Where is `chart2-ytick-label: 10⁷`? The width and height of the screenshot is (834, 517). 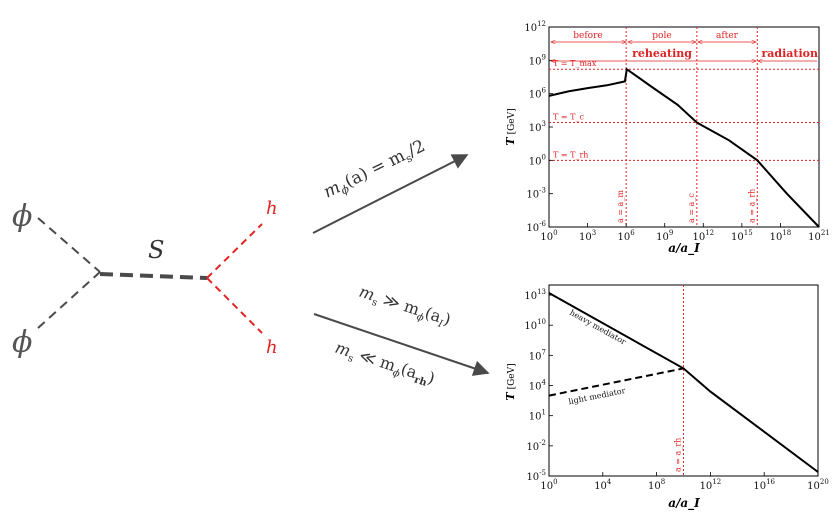 chart2-ytick-label: 10⁷ is located at coordinates (537, 355).